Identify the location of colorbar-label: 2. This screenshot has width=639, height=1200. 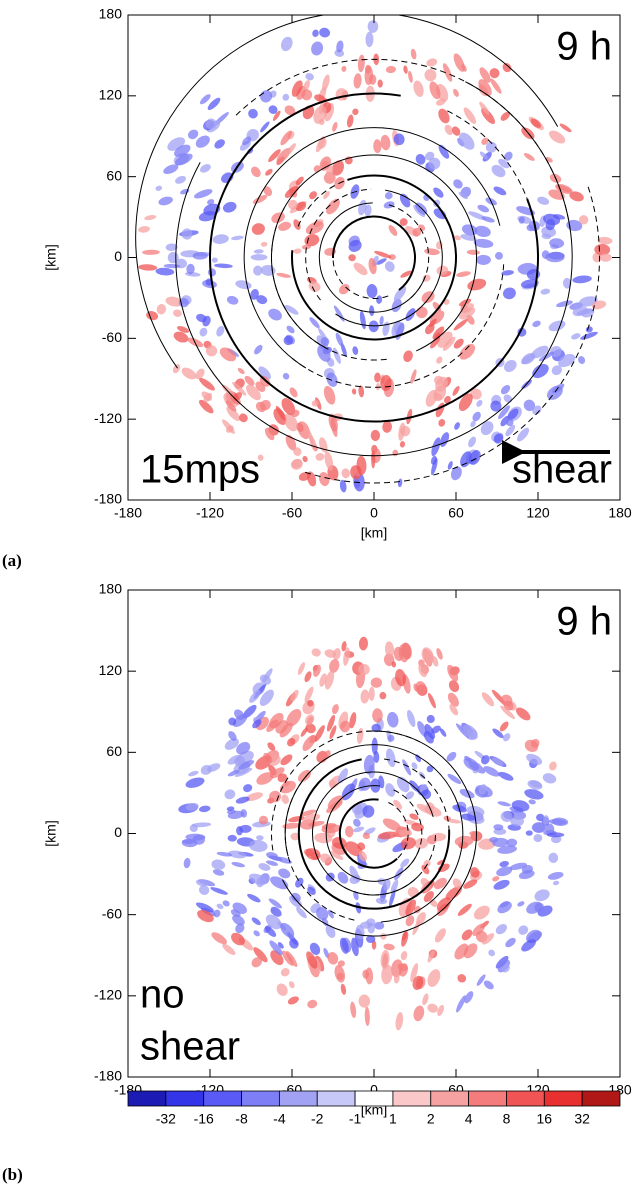
(431, 1119).